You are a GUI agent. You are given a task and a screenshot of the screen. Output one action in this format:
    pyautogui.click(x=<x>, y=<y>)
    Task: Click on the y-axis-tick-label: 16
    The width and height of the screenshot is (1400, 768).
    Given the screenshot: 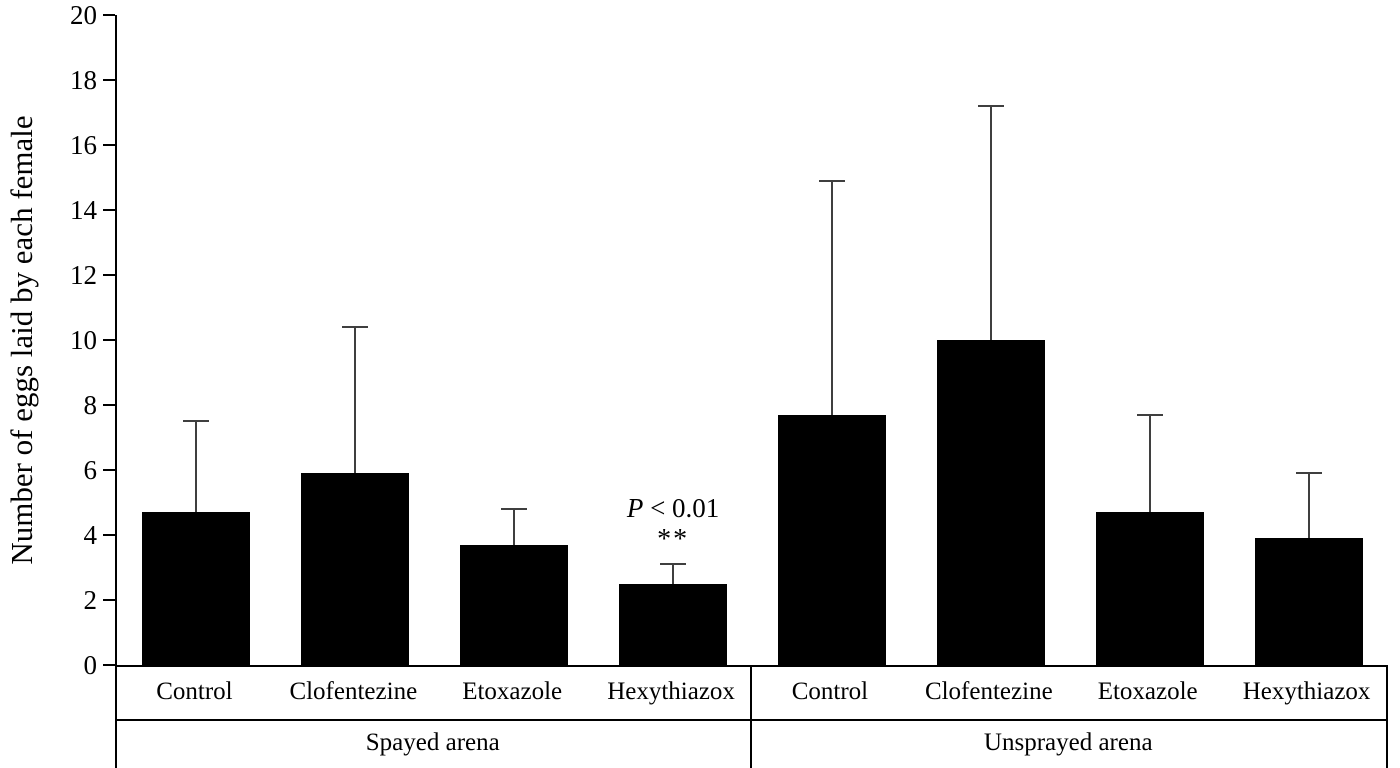 What is the action you would take?
    pyautogui.click(x=83, y=145)
    